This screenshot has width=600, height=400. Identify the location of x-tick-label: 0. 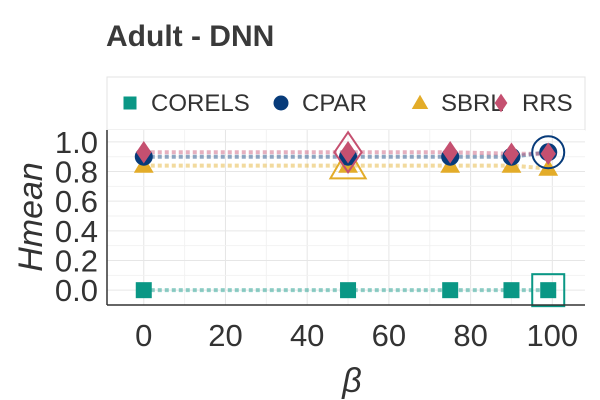
(143, 335).